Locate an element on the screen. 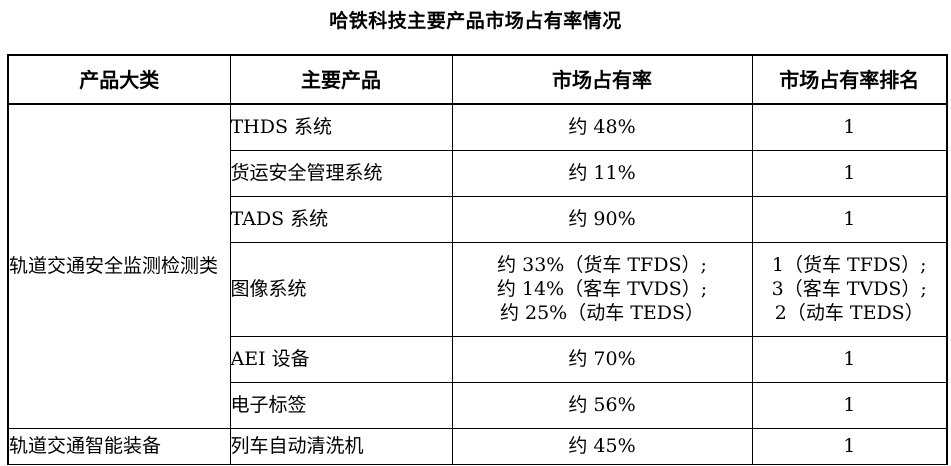 The image size is (951, 466). share-line: 约 14%（客车 TVDS）; is located at coordinates (602, 289).